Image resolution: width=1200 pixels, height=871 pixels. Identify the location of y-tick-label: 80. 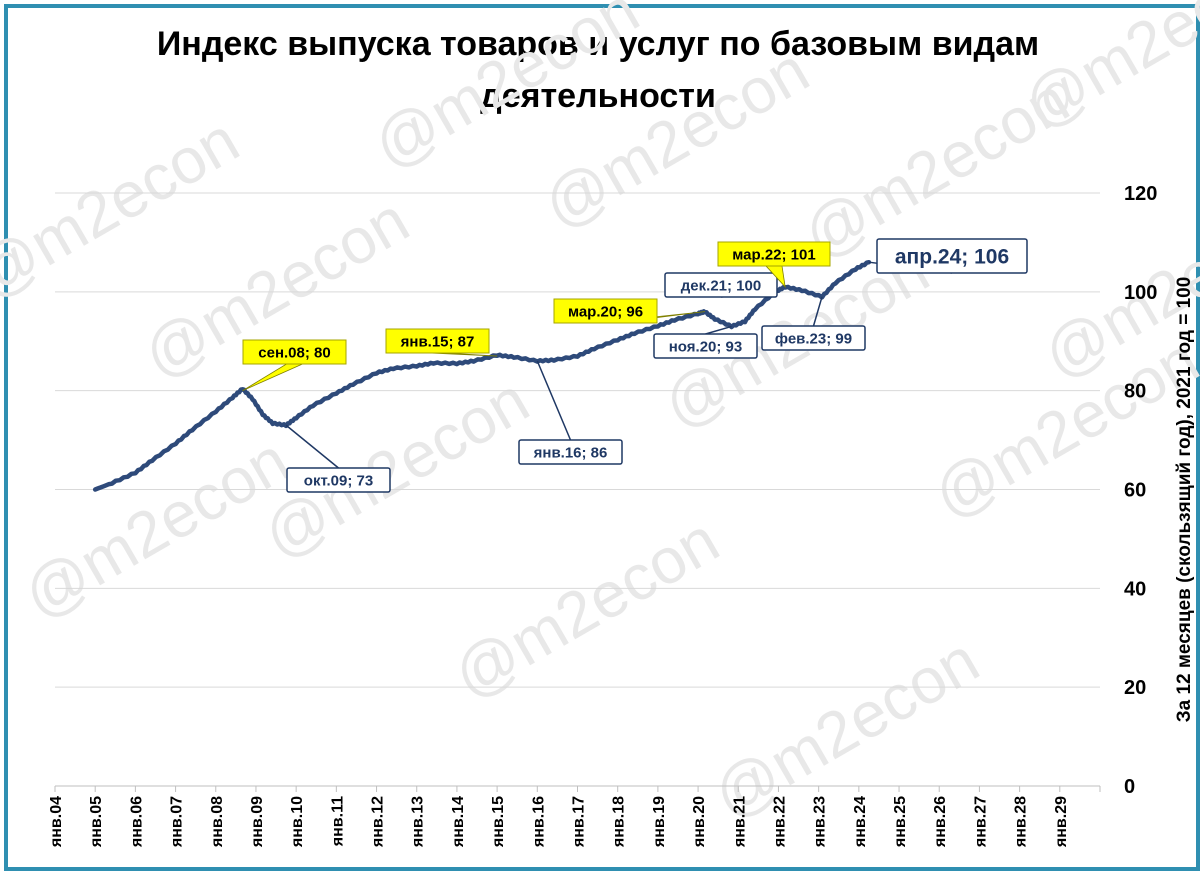
(1135, 392).